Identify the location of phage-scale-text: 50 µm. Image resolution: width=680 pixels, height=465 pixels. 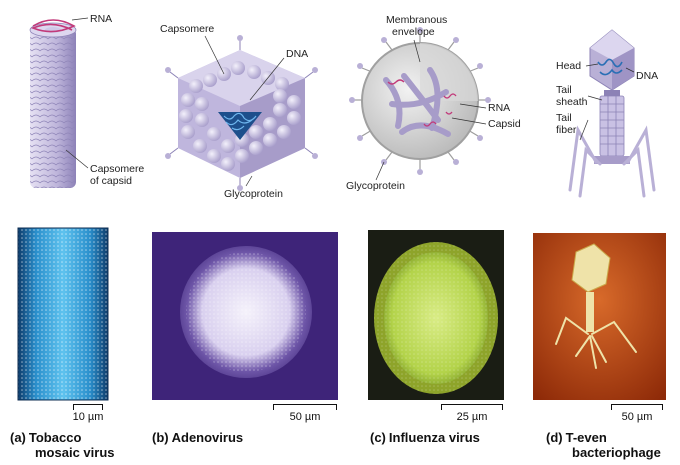
(637, 417).